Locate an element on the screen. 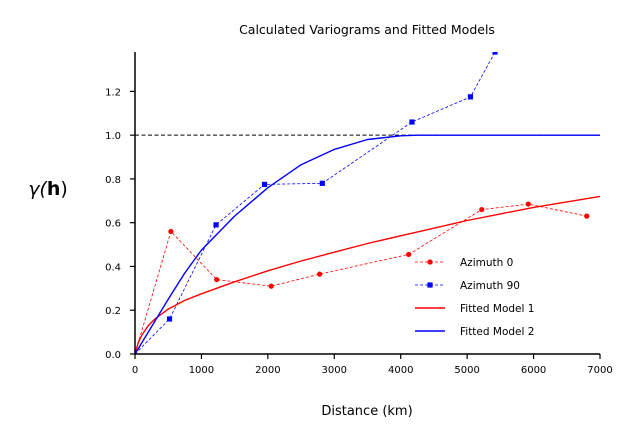 The width and height of the screenshot is (641, 440). x-tick-label: 7000 is located at coordinates (599, 370).